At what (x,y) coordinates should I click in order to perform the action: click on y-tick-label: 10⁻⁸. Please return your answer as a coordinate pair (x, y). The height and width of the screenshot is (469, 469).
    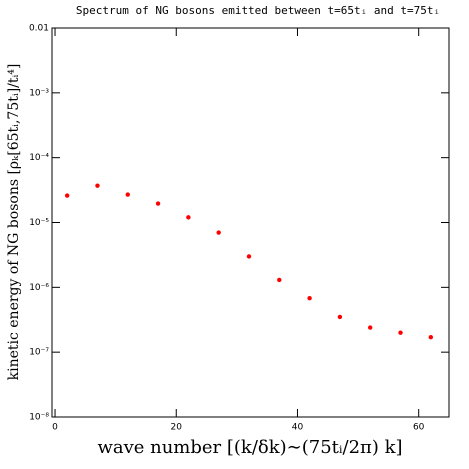
    Looking at the image, I should click on (39, 418).